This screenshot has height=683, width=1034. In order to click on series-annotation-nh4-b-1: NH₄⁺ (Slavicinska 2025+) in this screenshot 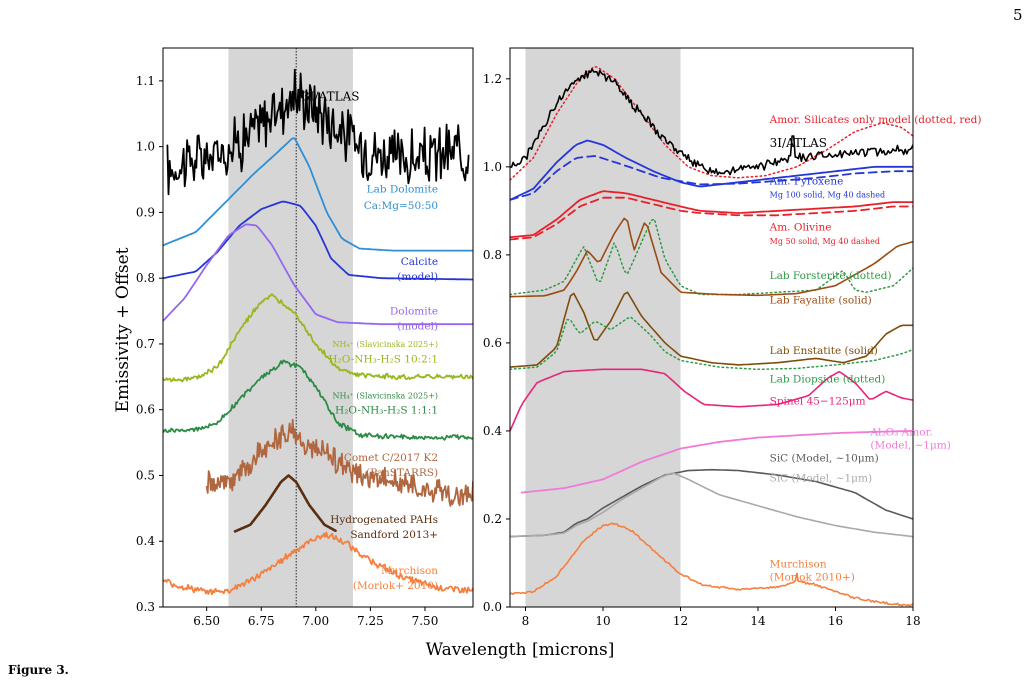, I will do `click(385, 396)`.